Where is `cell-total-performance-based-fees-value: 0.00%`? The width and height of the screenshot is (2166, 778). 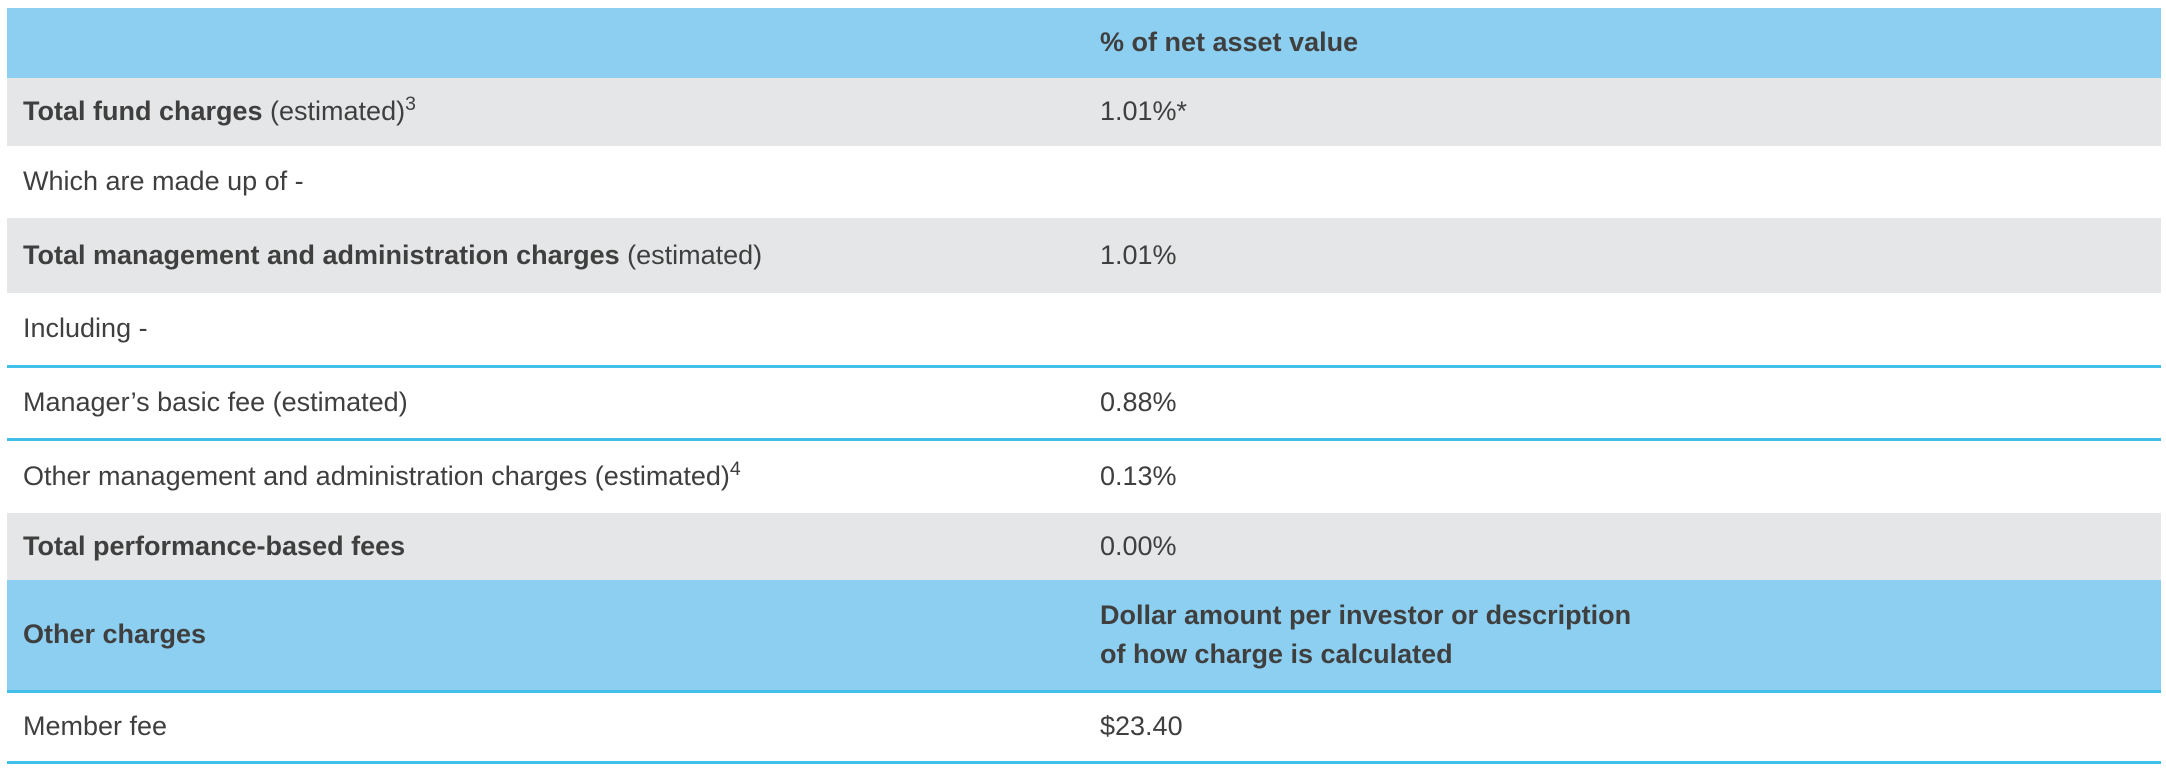
cell-total-performance-based-fees-value: 0.00% is located at coordinates (1138, 545).